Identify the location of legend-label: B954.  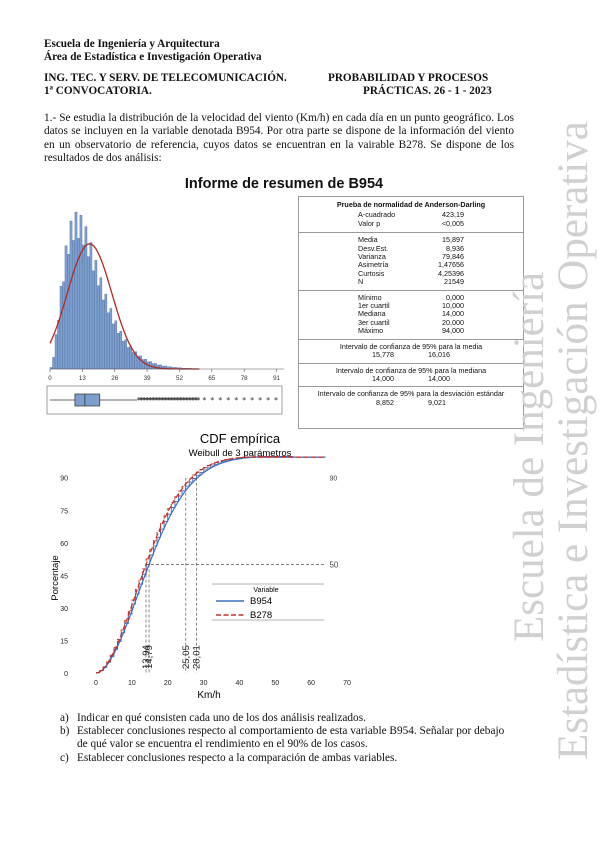
(261, 601).